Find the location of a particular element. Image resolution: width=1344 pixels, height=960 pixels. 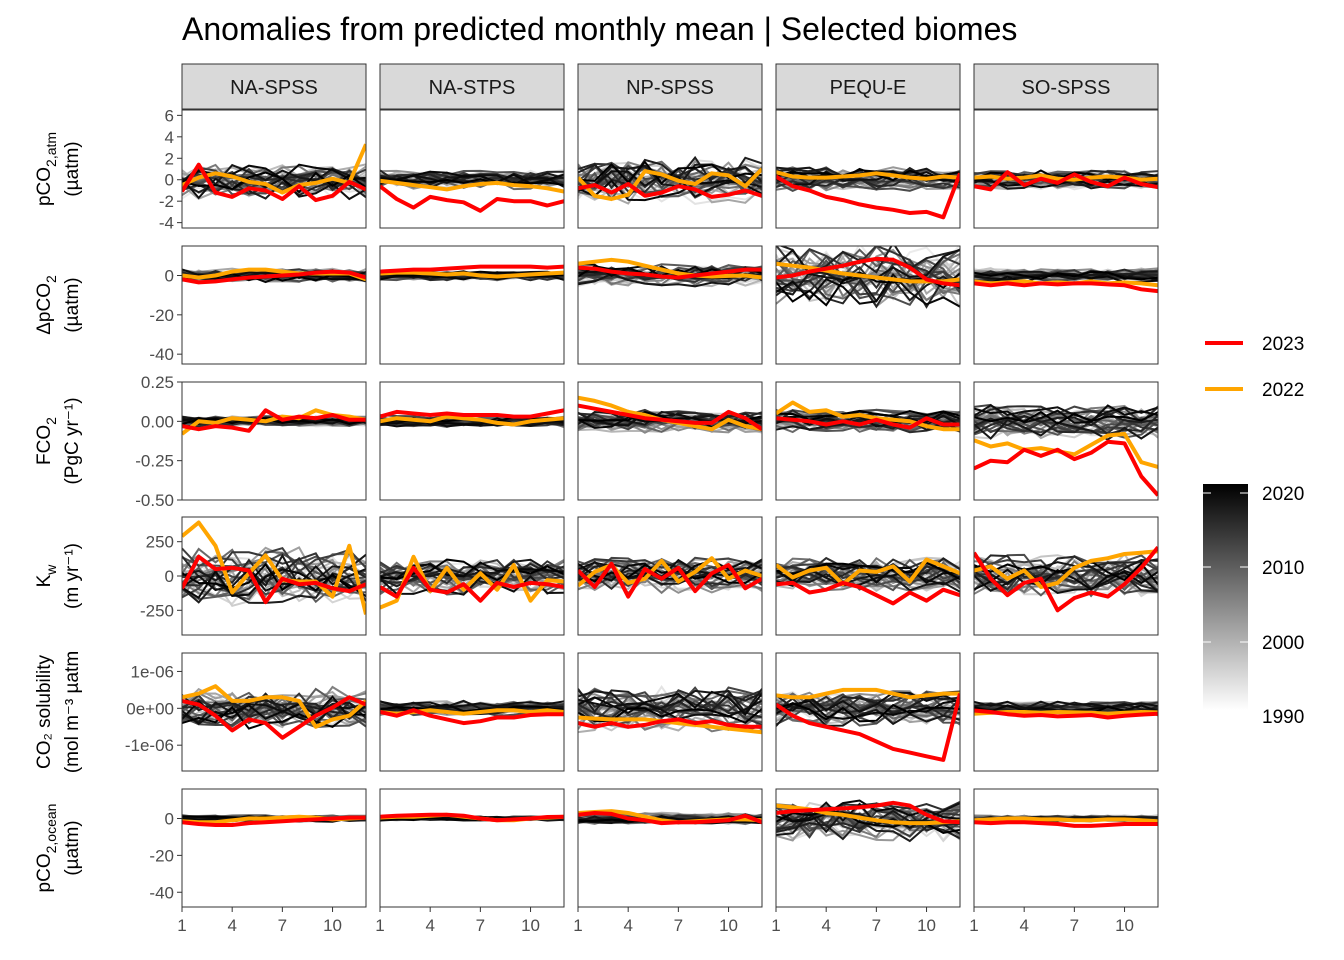

facet-strip is located at coordinates (1066, 86).